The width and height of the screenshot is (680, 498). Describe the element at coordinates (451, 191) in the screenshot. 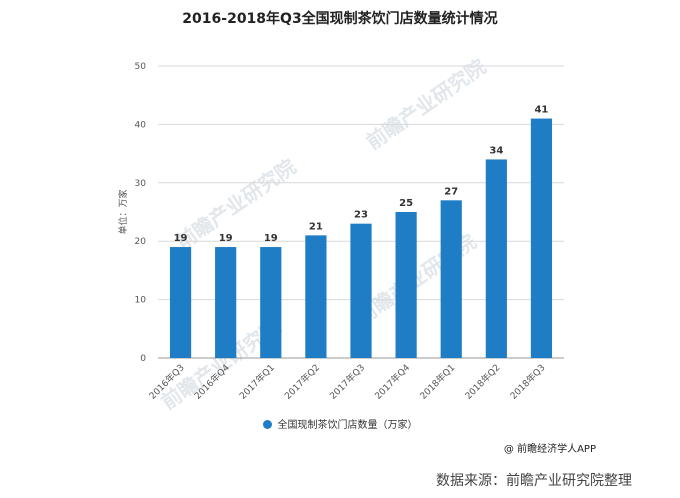

I see `bar-value-label: 27` at that location.